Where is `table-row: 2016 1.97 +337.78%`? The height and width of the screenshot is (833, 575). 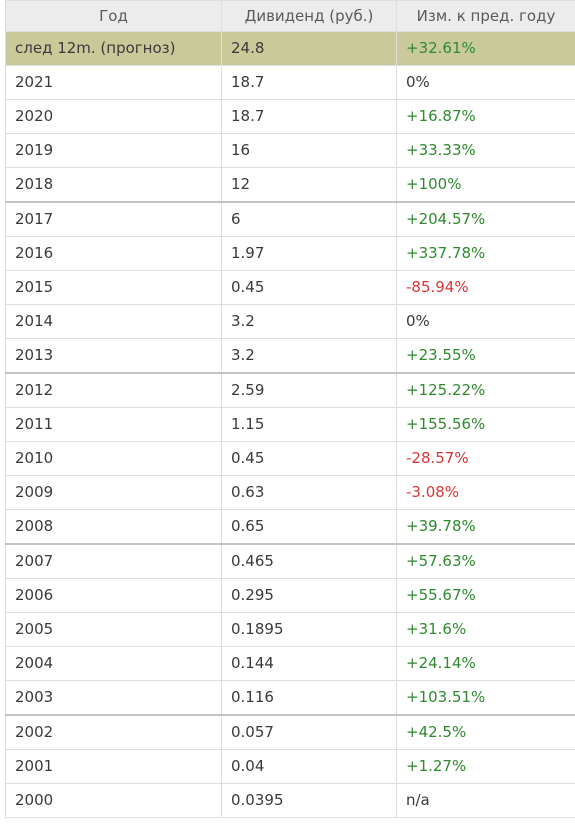
table-row: 2016 1.97 +337.78% is located at coordinates (290, 253).